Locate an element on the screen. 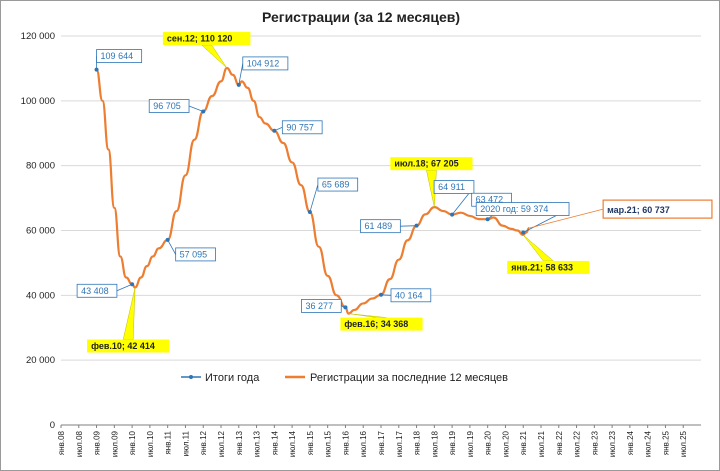  y-tick-label: 20 000 is located at coordinates (40, 360).